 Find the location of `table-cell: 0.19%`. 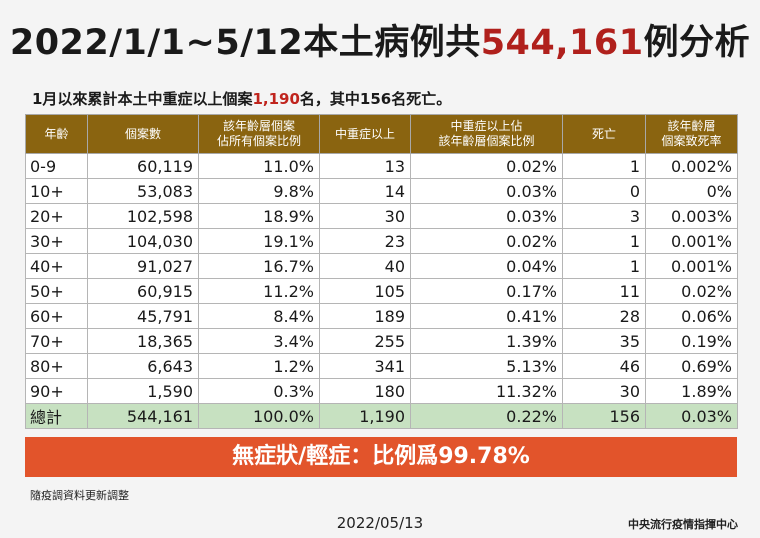

table-cell: 0.19% is located at coordinates (691, 341).